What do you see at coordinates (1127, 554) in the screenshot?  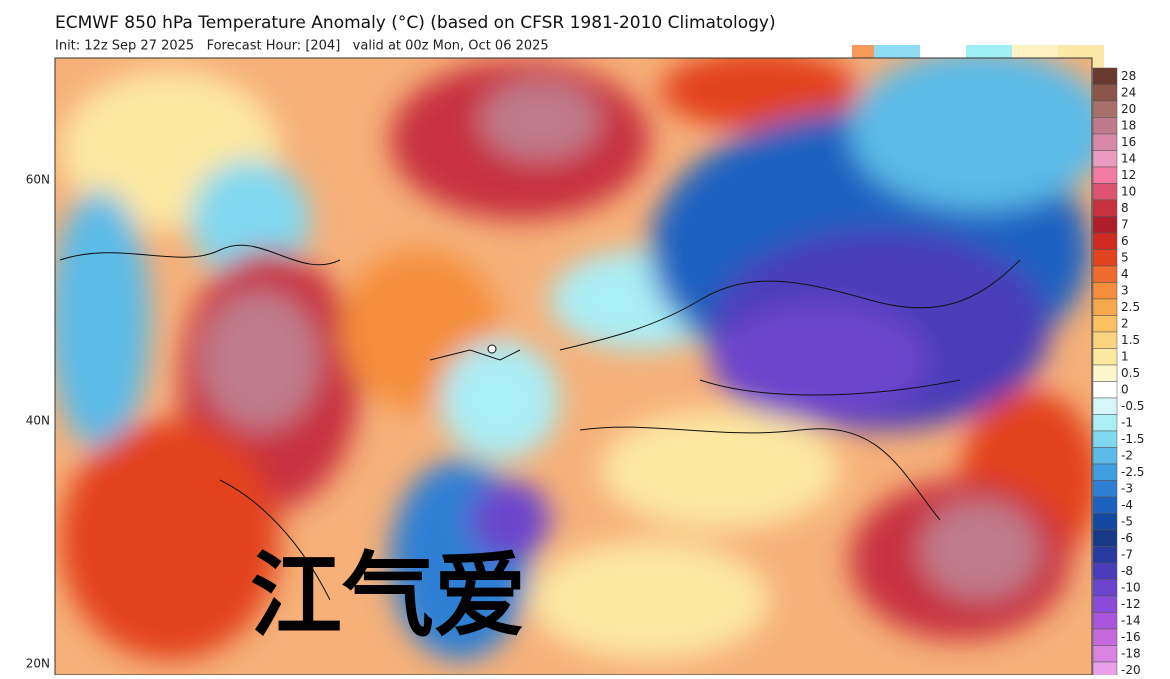 I see `colorbar-label: -7` at bounding box center [1127, 554].